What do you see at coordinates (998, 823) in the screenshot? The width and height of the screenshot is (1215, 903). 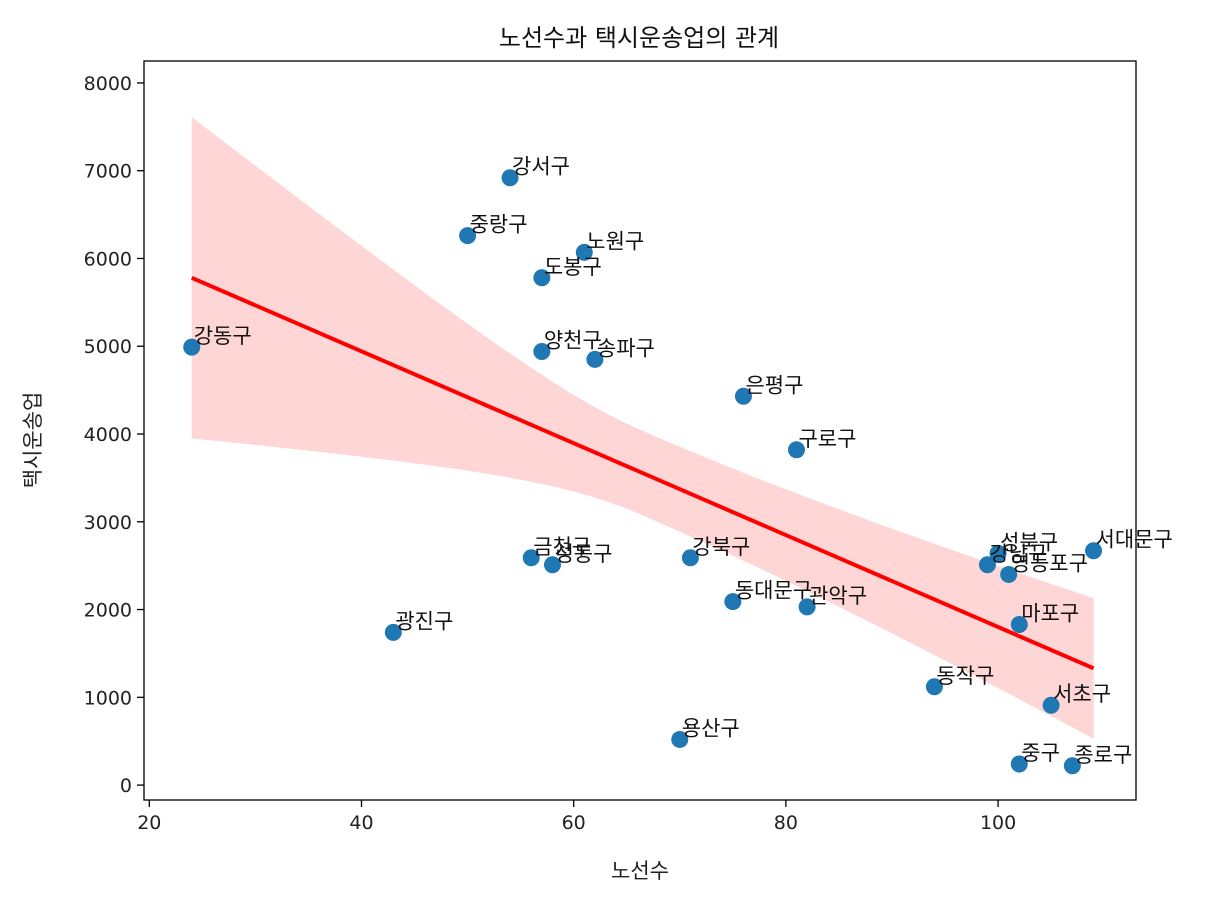 I see `x-tick-label: 100` at bounding box center [998, 823].